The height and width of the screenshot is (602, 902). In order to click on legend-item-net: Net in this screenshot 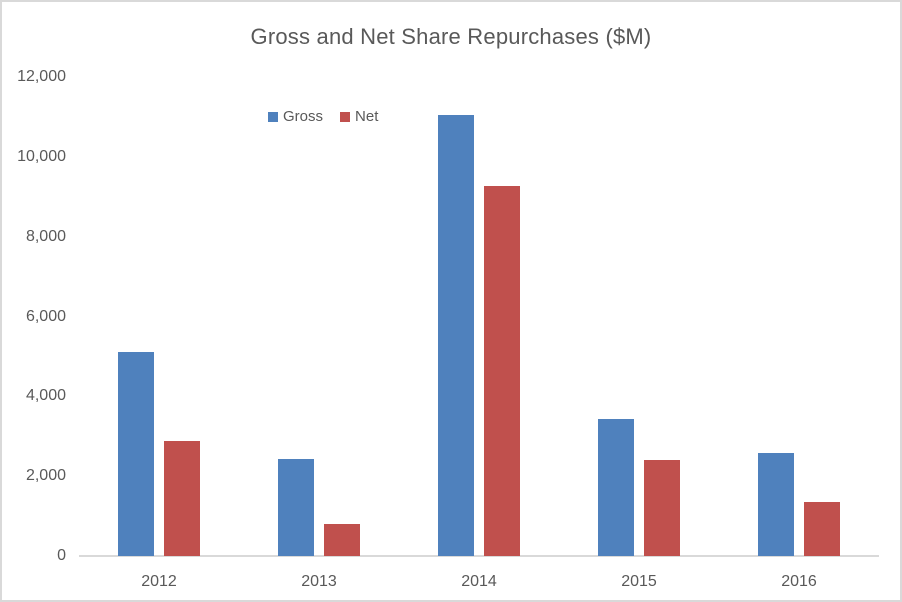, I will do `click(359, 116)`.